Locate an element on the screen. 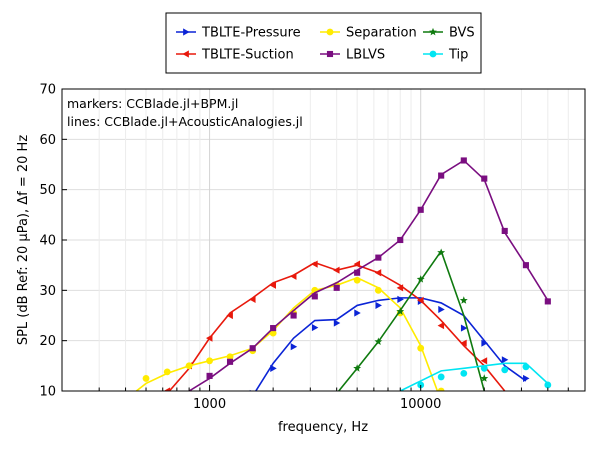 The width and height of the screenshot is (600, 450). x-tick-label: 10000 is located at coordinates (420, 404).